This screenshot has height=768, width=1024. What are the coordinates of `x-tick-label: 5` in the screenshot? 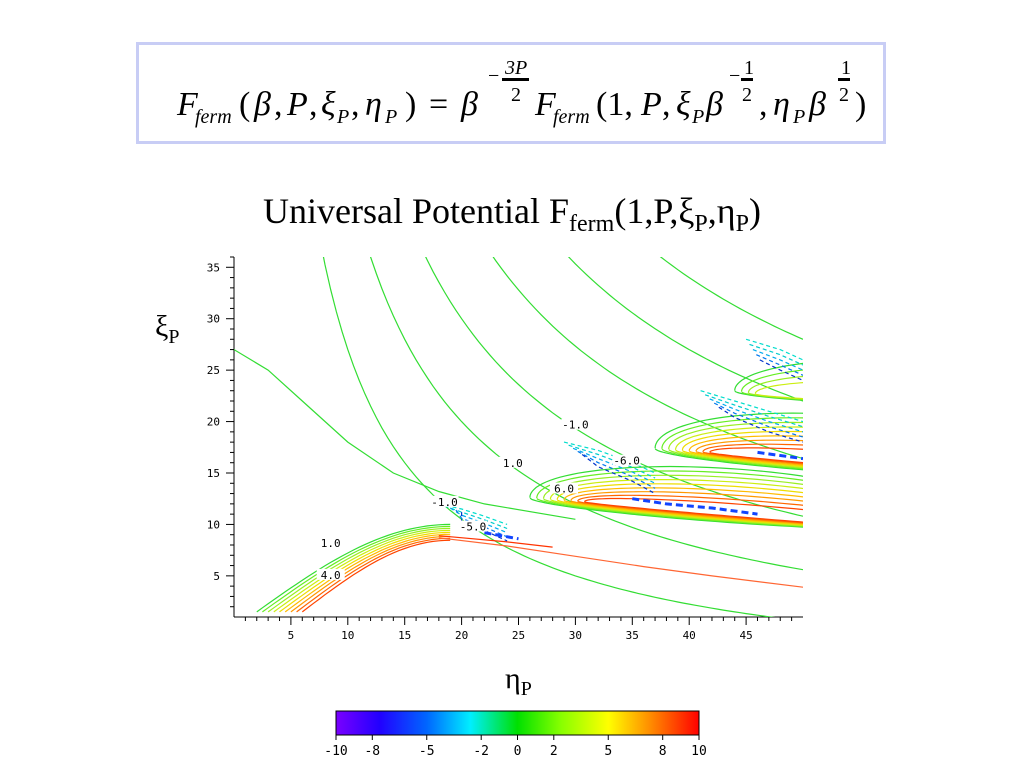 It's located at (291, 635).